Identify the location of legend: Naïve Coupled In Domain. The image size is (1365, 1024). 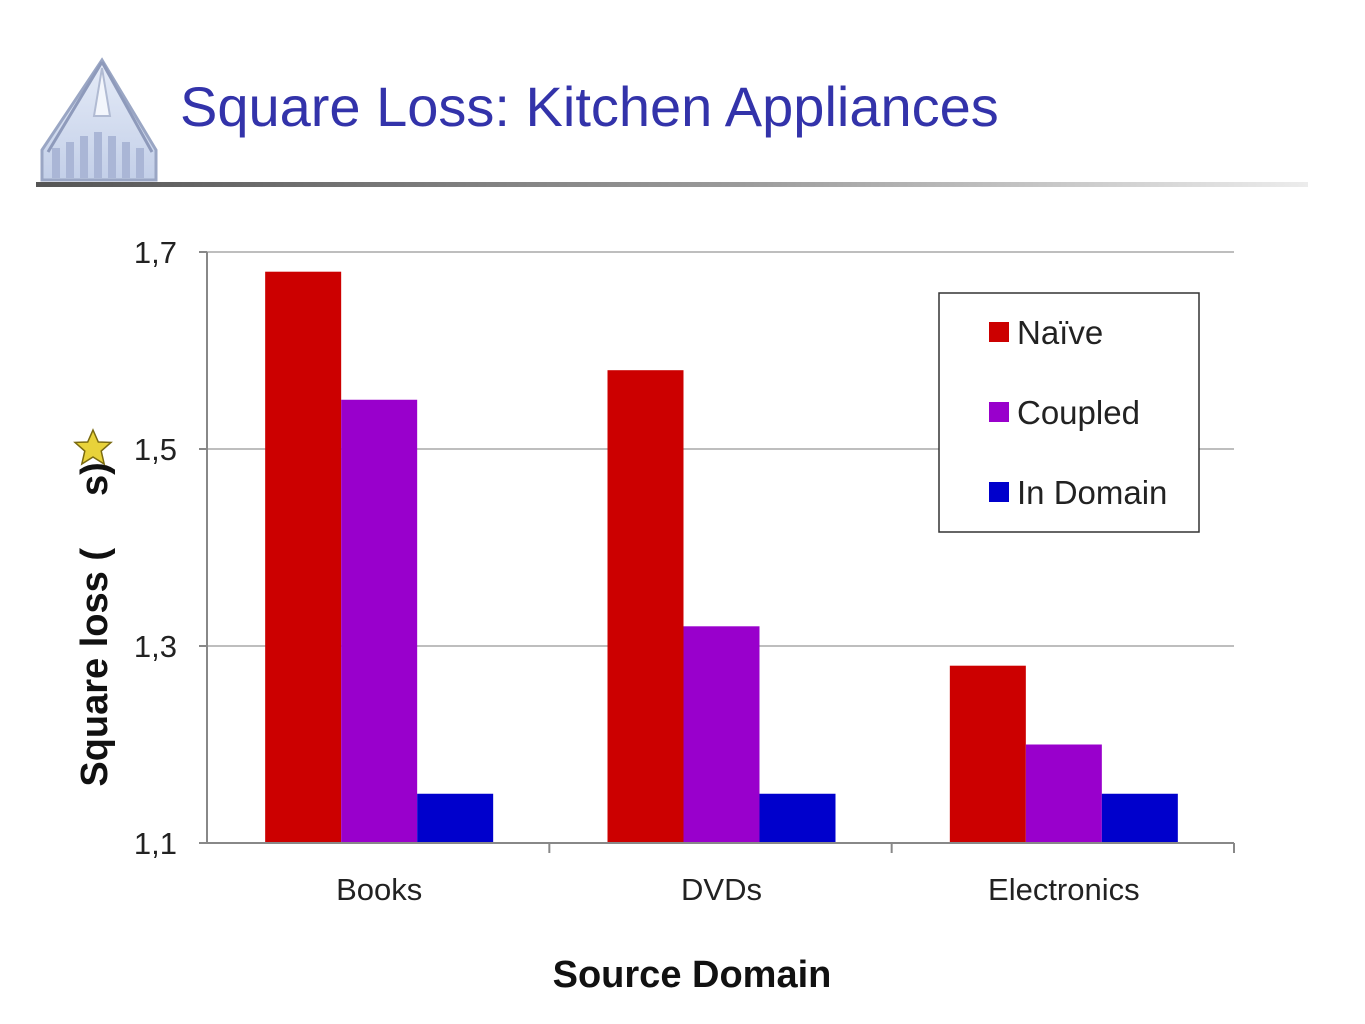
(1069, 412).